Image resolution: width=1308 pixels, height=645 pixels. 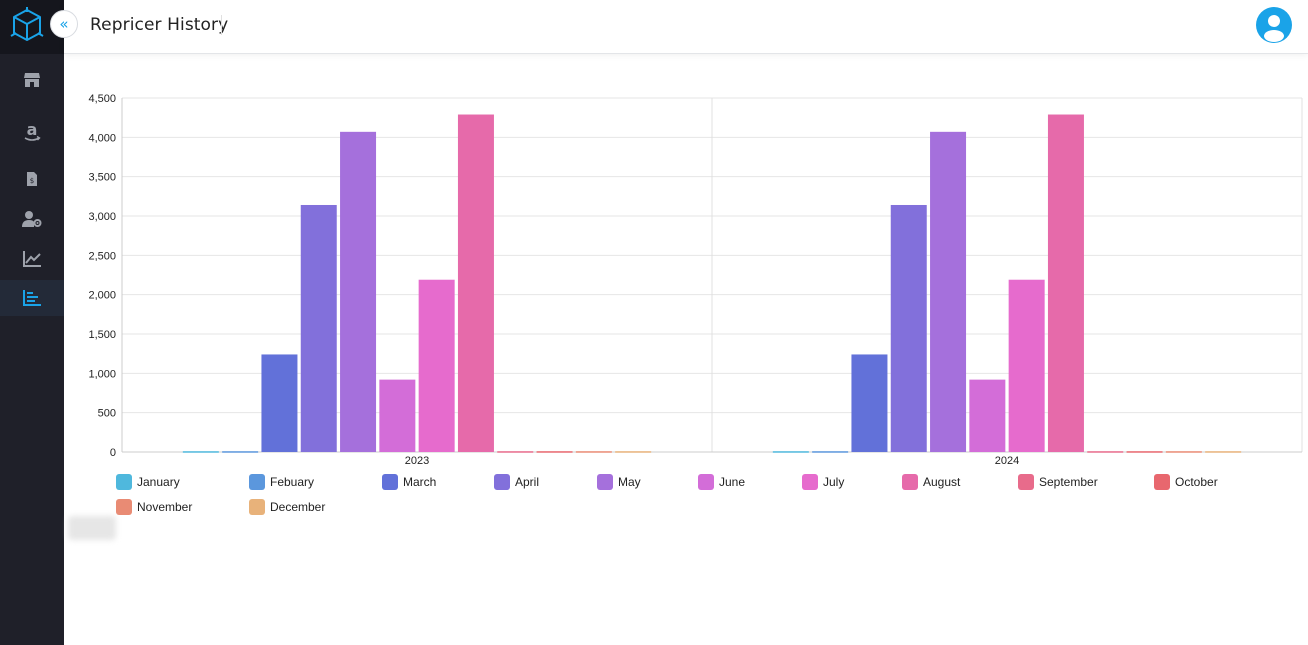 I want to click on legend-label: March, so click(x=419, y=482).